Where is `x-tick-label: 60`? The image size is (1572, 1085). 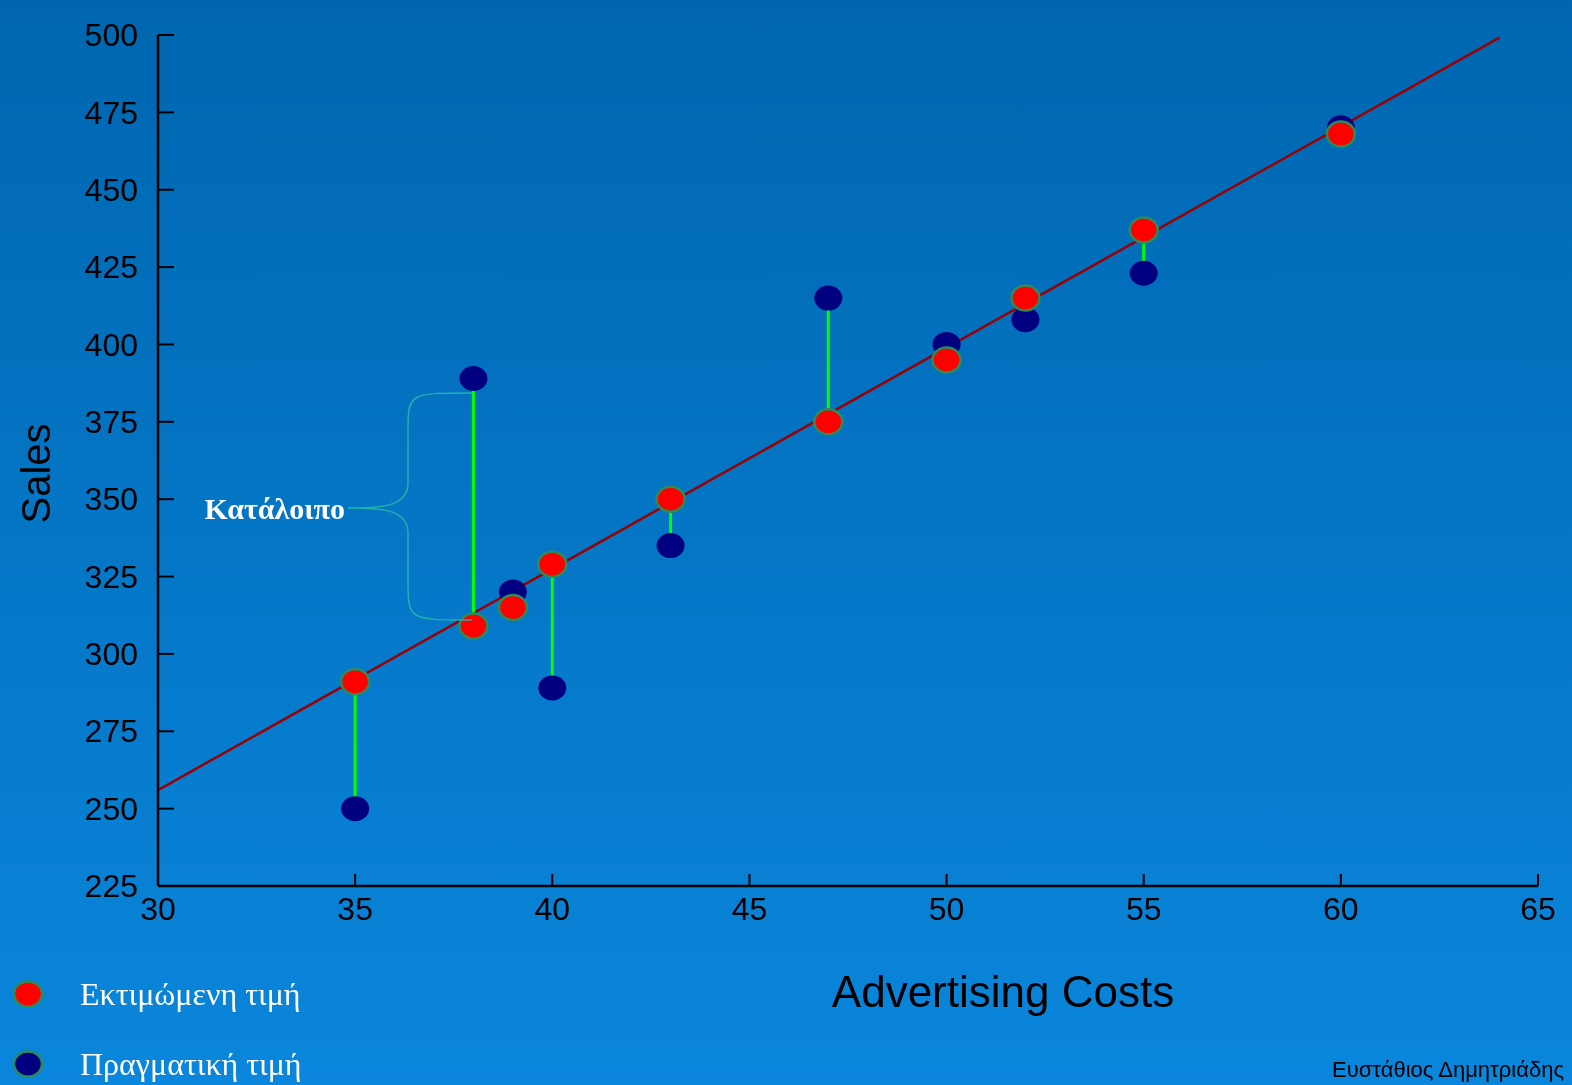 x-tick-label: 60 is located at coordinates (1341, 909).